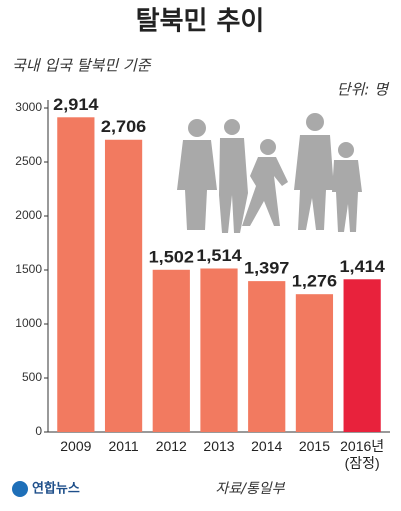 This screenshot has height=511, width=401. Describe the element at coordinates (28, 215) in the screenshot. I see `y-tick-label: 2000` at that location.